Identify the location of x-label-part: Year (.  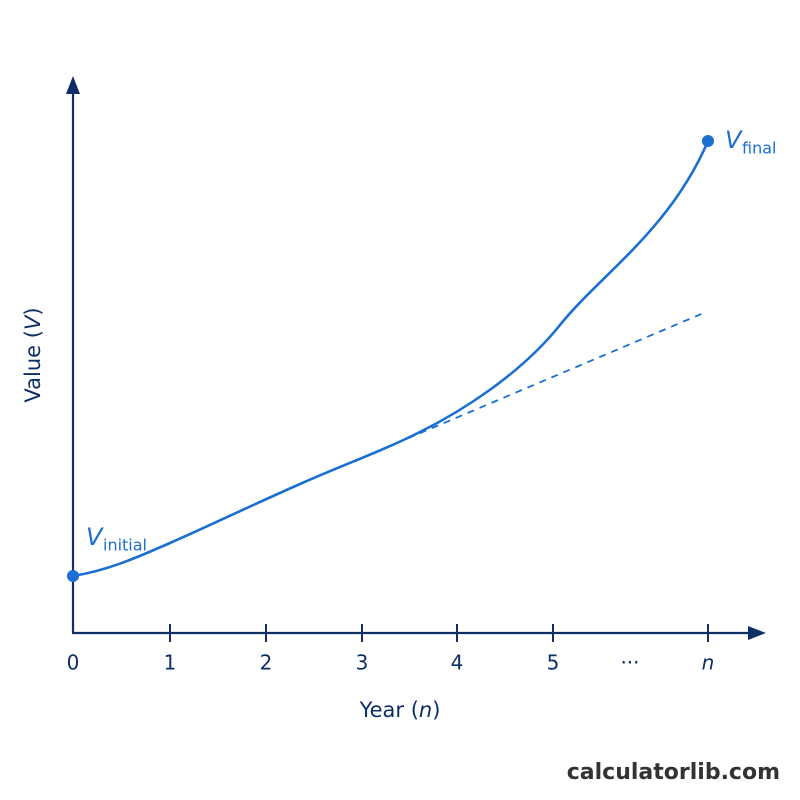
(389, 710).